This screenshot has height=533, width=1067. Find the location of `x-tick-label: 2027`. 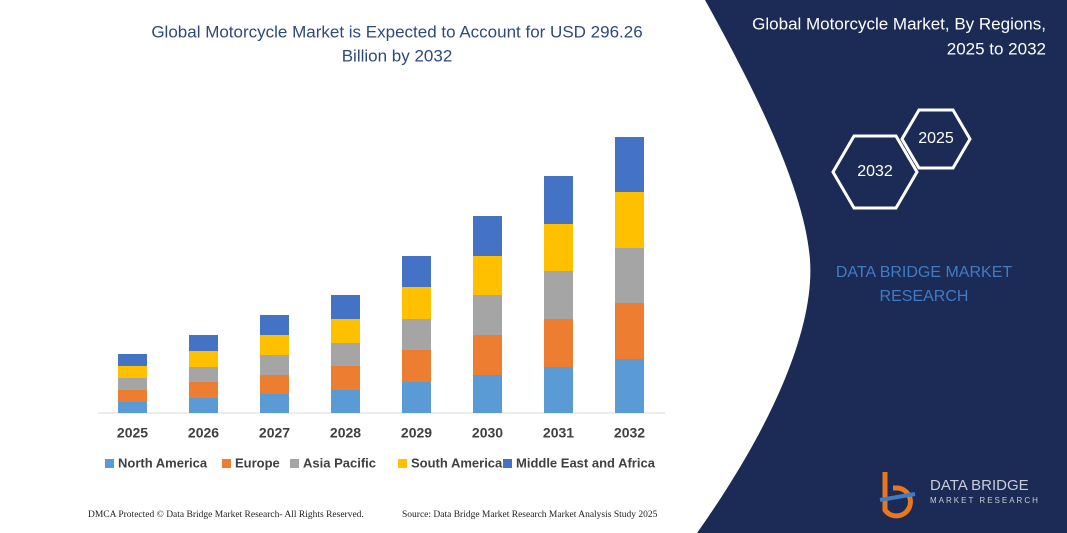

x-tick-label: 2027 is located at coordinates (274, 433).